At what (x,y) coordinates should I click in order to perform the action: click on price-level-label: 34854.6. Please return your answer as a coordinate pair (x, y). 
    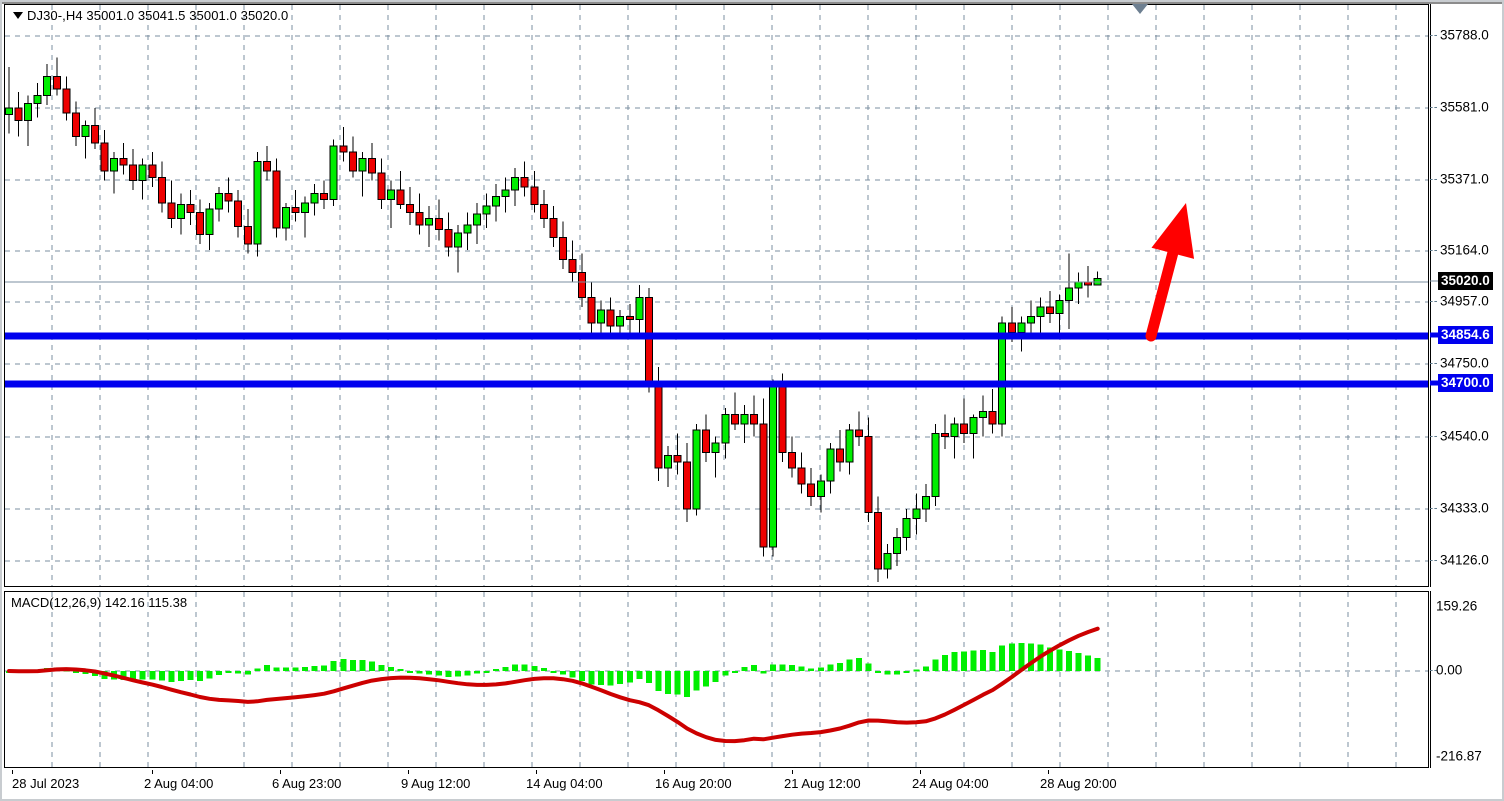
    Looking at the image, I should click on (1465, 335).